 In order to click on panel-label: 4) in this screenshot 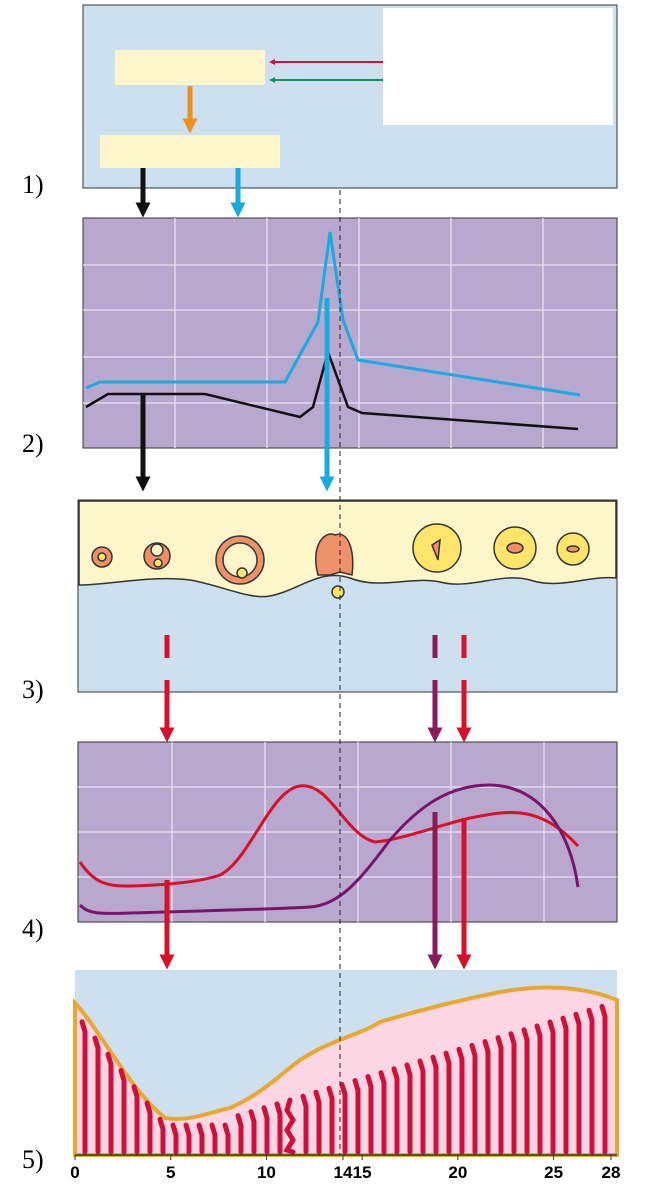, I will do `click(33, 928)`.